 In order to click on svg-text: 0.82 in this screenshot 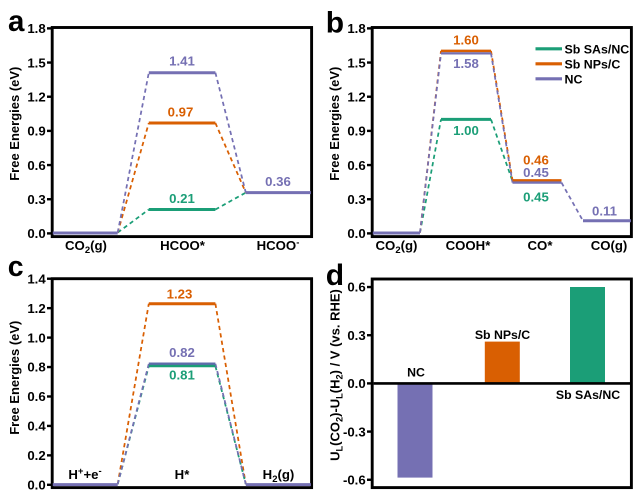, I will do `click(182, 352)`.